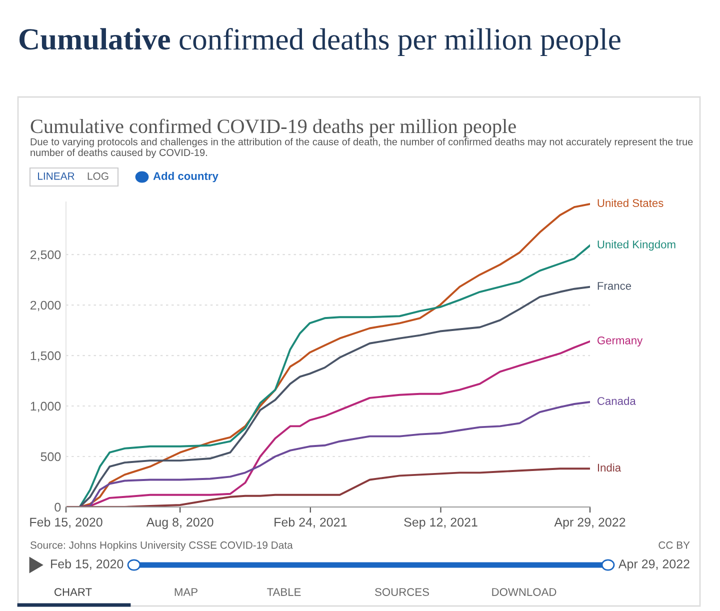  What do you see at coordinates (185, 177) in the screenshot?
I see `text: Add country` at bounding box center [185, 177].